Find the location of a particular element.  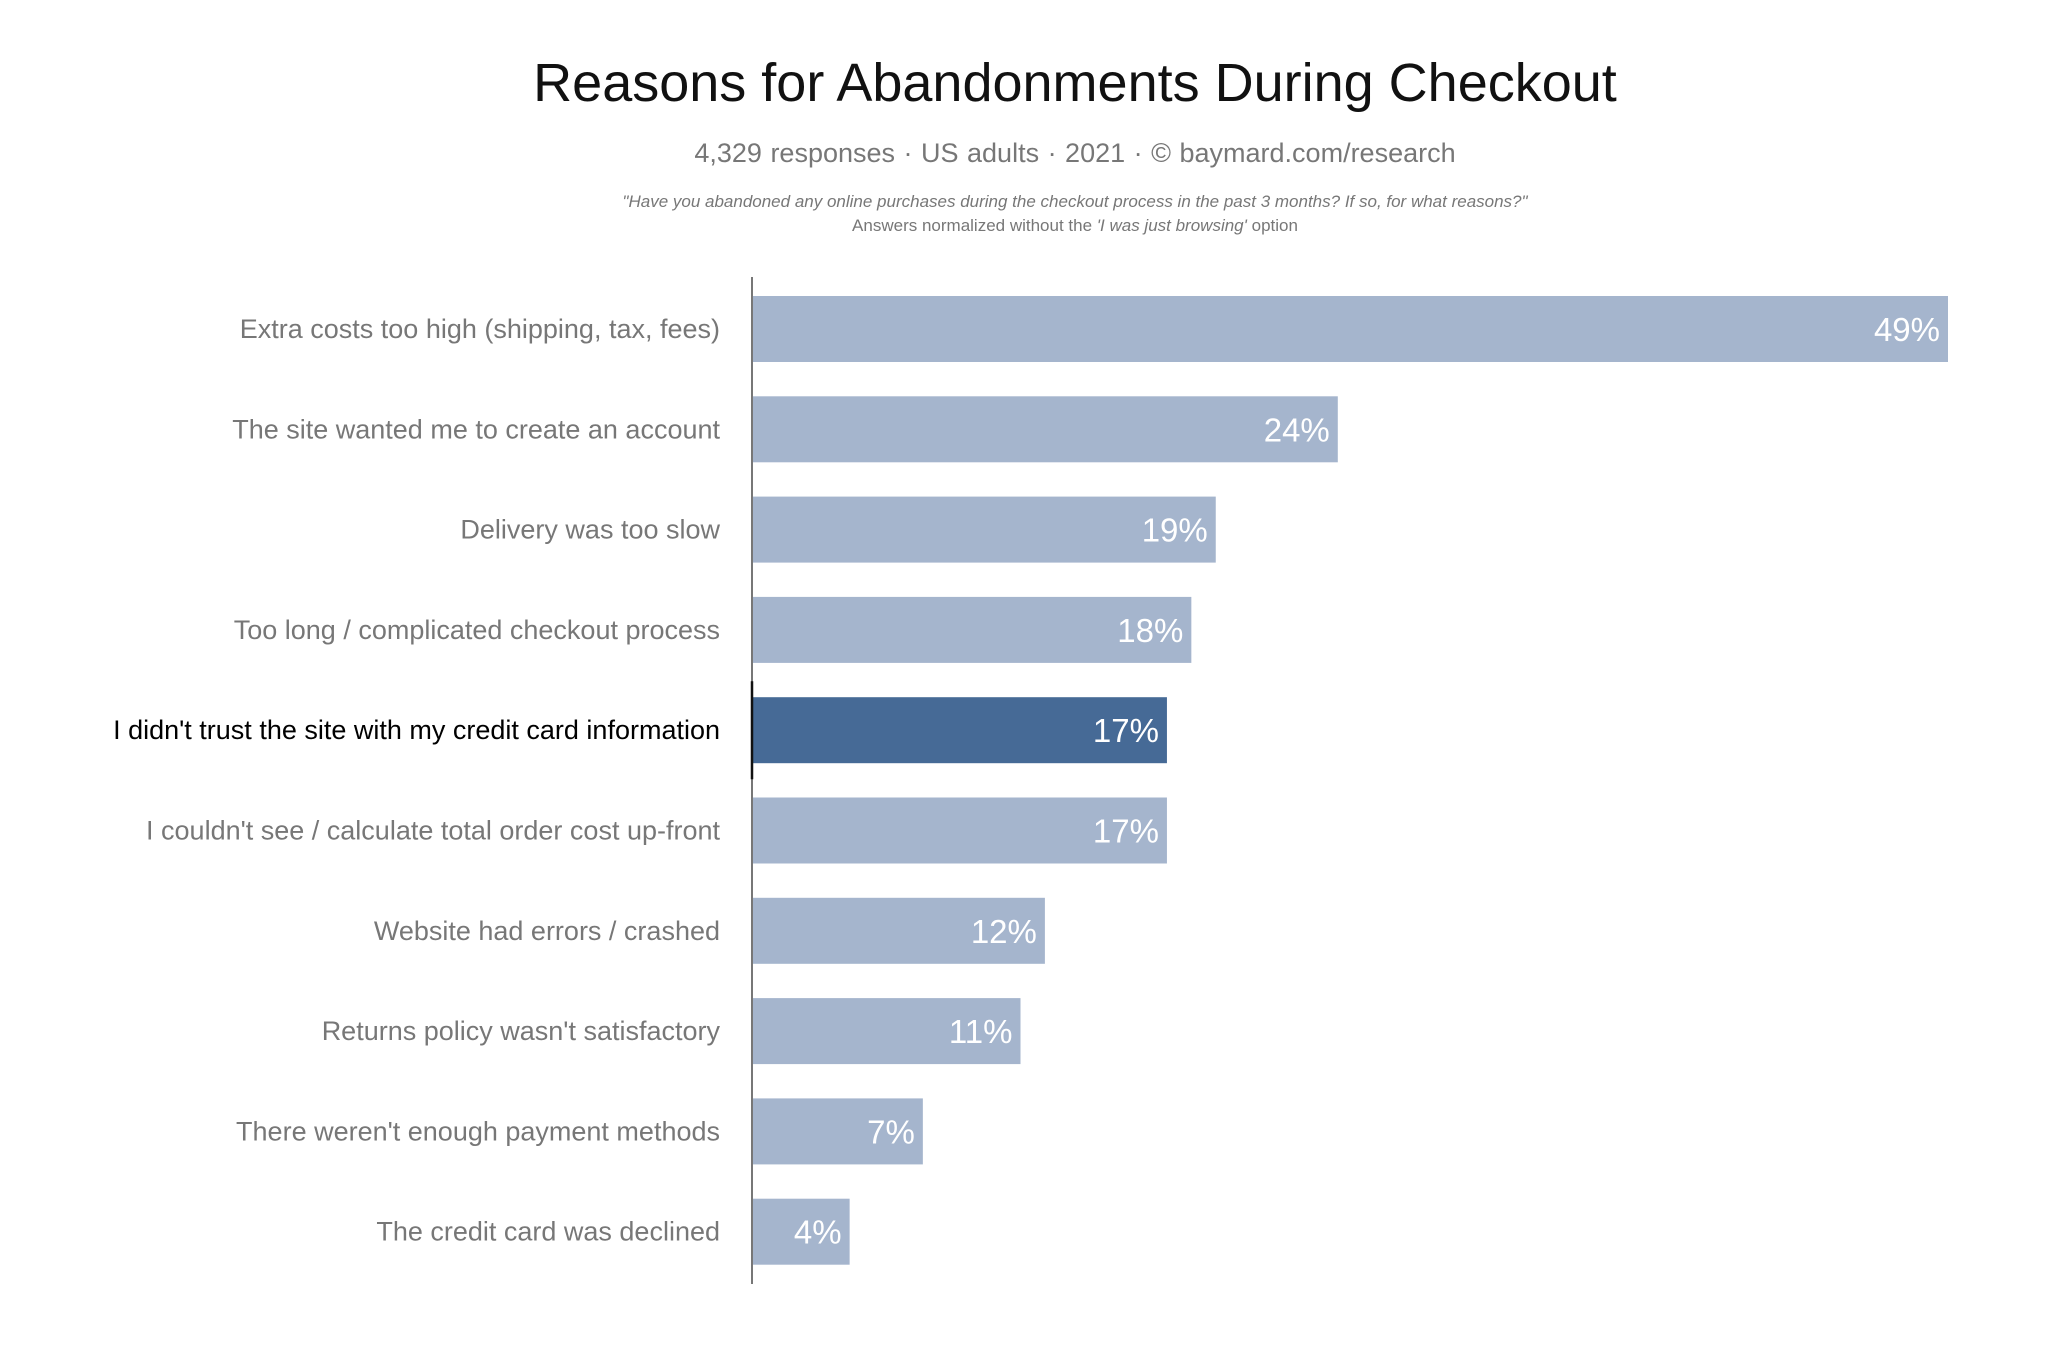

note-prefix: Answers normalized without the is located at coordinates (974, 225).